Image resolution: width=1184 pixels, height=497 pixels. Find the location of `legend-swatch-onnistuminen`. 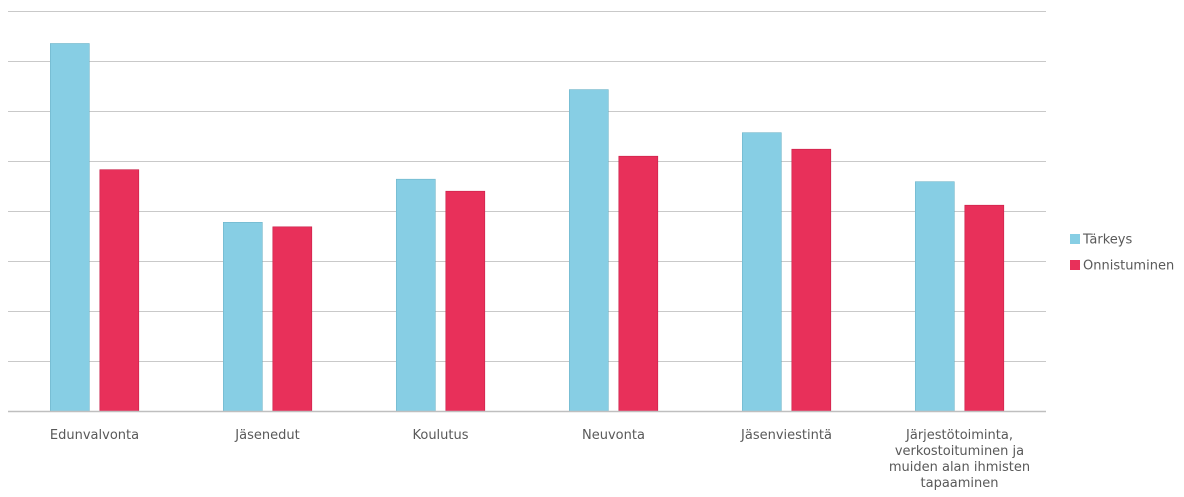

legend-swatch-onnistuminen is located at coordinates (1075, 265).